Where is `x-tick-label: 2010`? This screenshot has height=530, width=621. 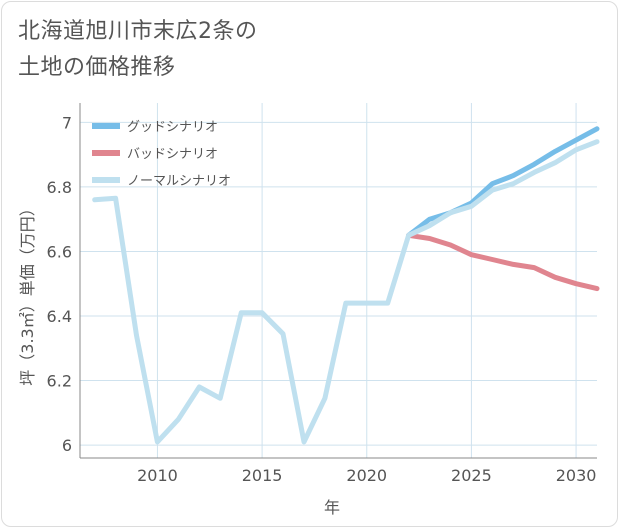
x-tick-label: 2010 is located at coordinates (157, 475).